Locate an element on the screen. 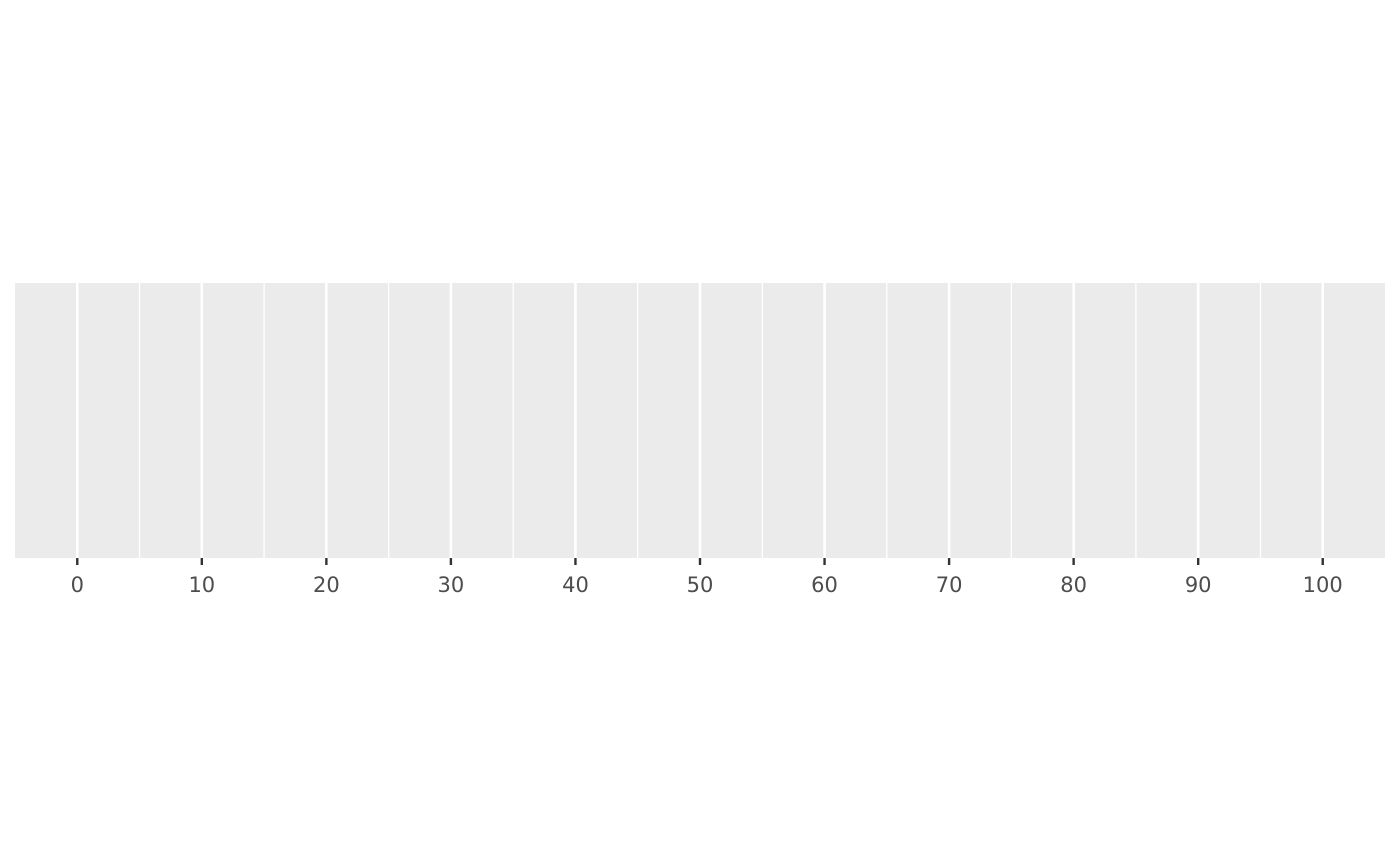 The width and height of the screenshot is (1400, 866). x-tick-label-30: 30 is located at coordinates (451, 585).